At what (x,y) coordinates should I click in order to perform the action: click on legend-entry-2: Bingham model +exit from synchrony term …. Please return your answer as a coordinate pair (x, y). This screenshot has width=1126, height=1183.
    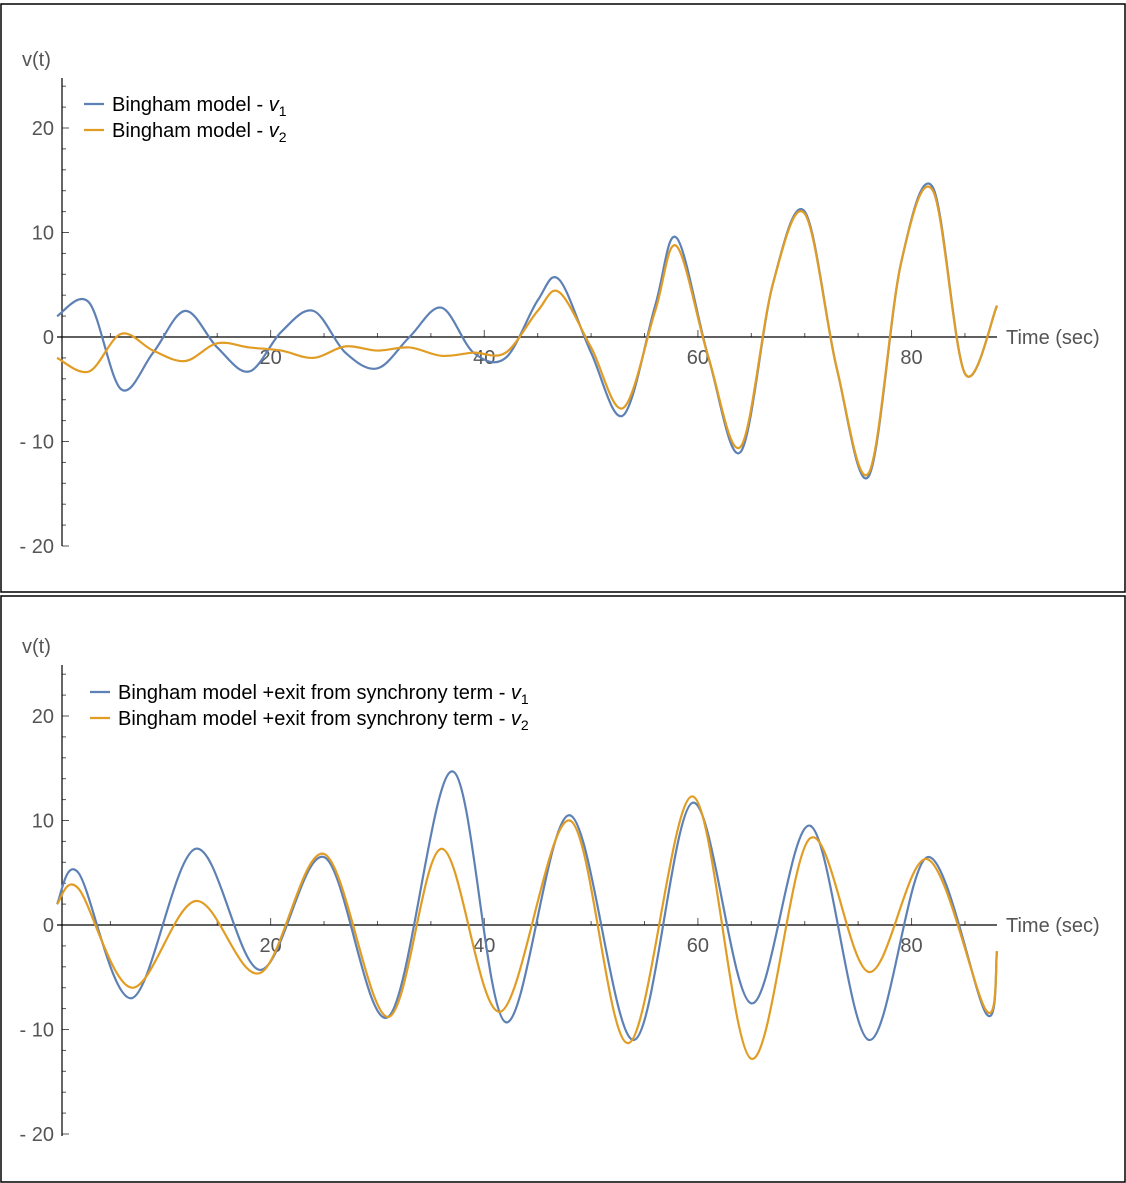
    Looking at the image, I should click on (323, 720).